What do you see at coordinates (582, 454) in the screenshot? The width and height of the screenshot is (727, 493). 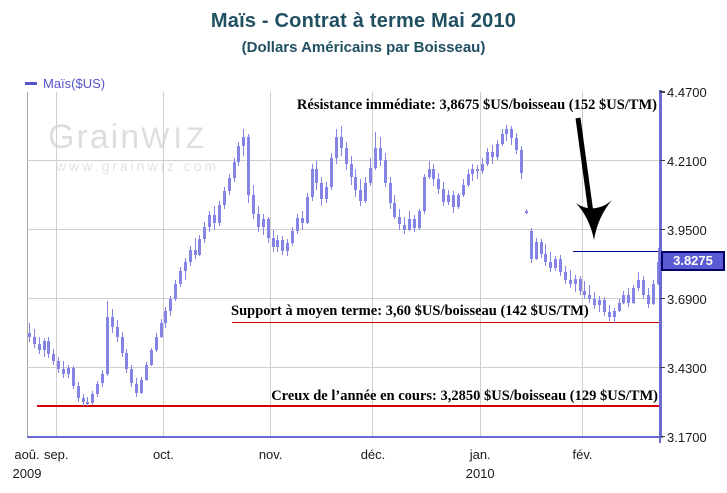 I see `x-axis-label-fév: fév.` at bounding box center [582, 454].